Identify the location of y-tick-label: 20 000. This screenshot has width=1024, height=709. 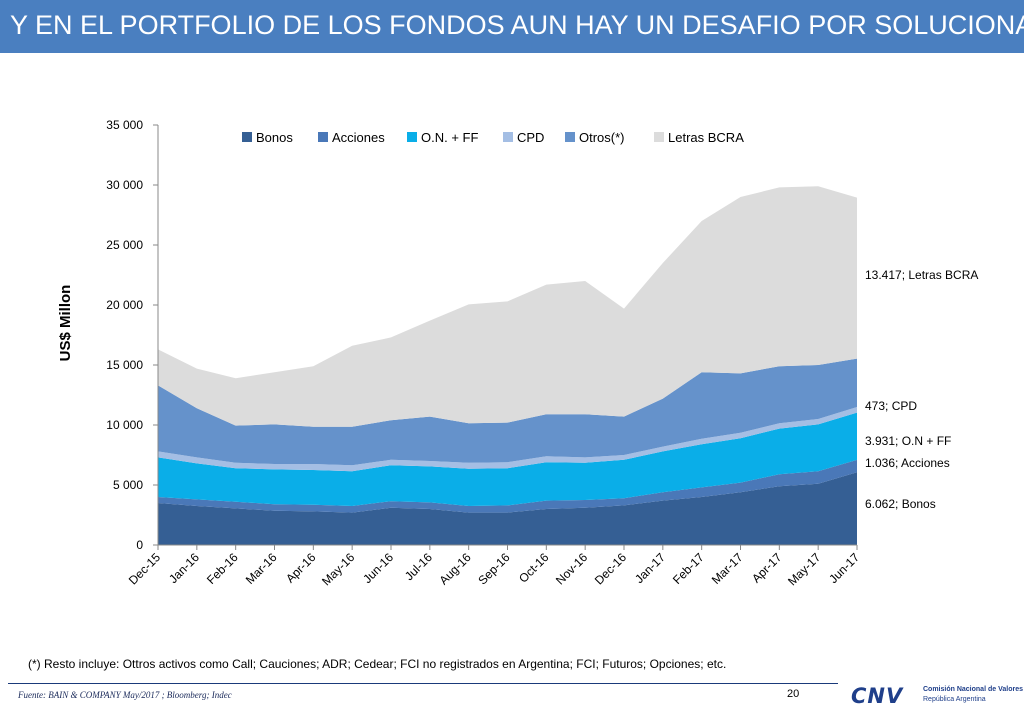
(124, 305).